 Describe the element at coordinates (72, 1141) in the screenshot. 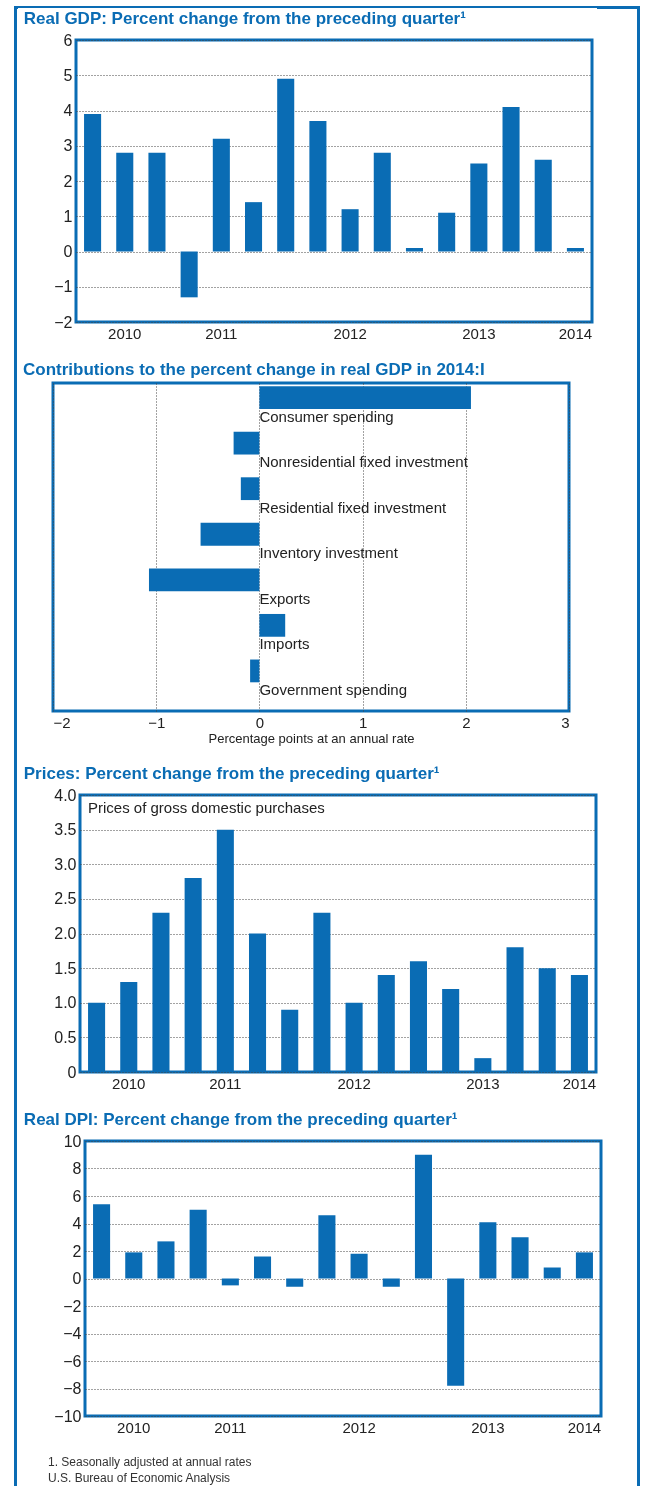

I see `y-tick-label: 10` at that location.